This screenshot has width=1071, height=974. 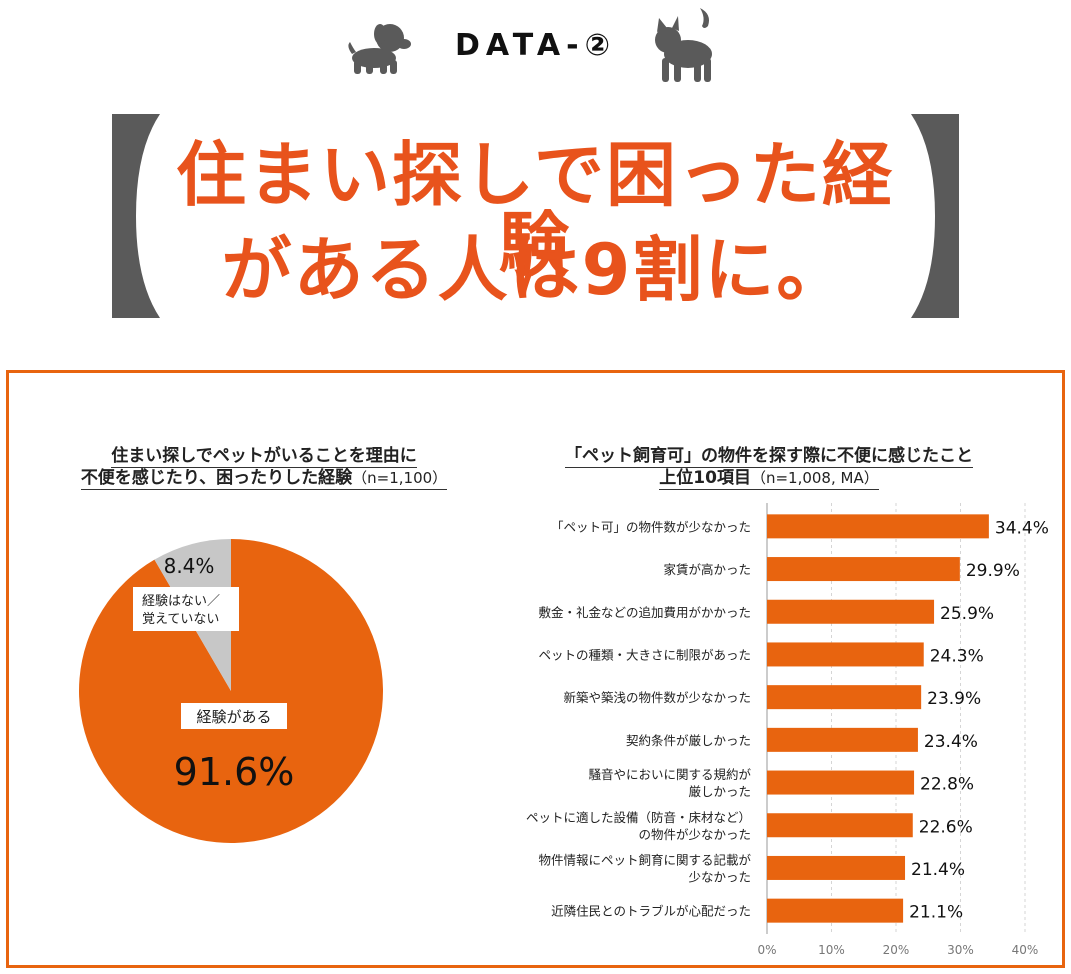 I want to click on category-label: の物件が少なかった, so click(x=694, y=834).